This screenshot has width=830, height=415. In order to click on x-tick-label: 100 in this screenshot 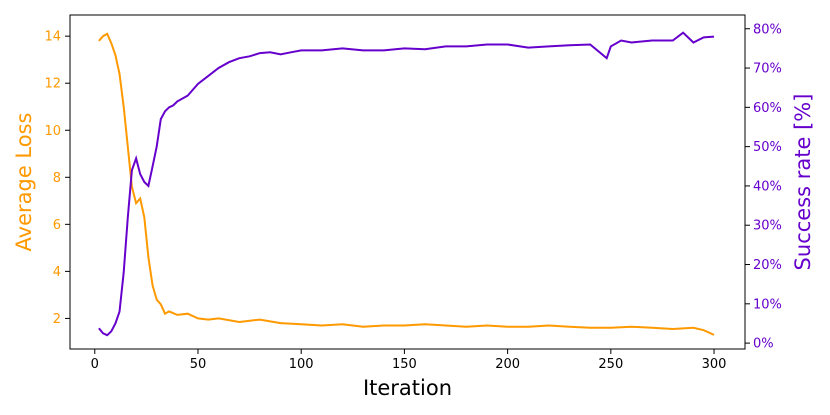, I will do `click(301, 364)`.